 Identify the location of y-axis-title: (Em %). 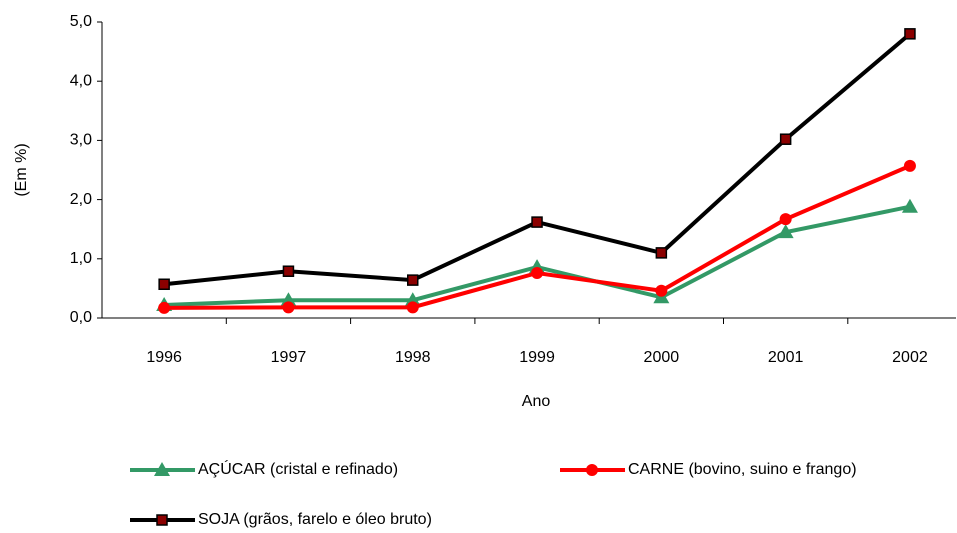
(21, 169).